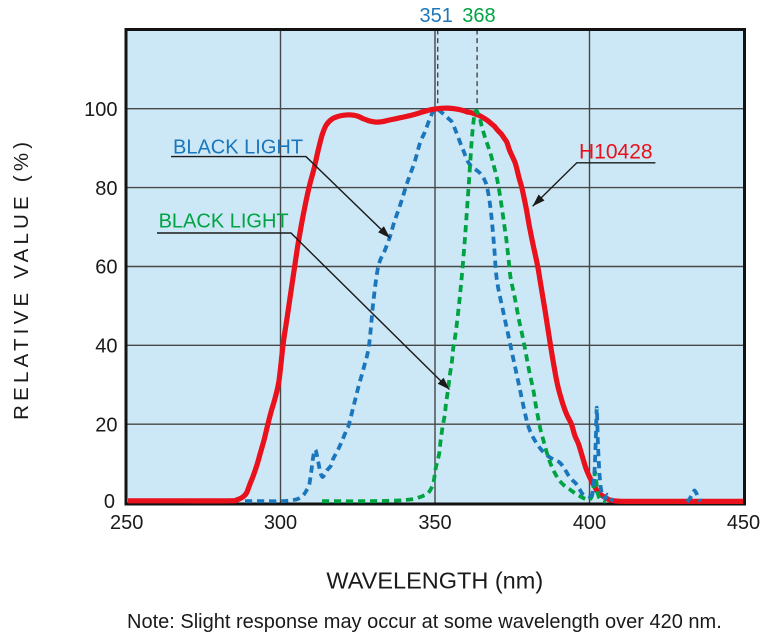  I want to click on svg-text: 350, so click(434, 523).